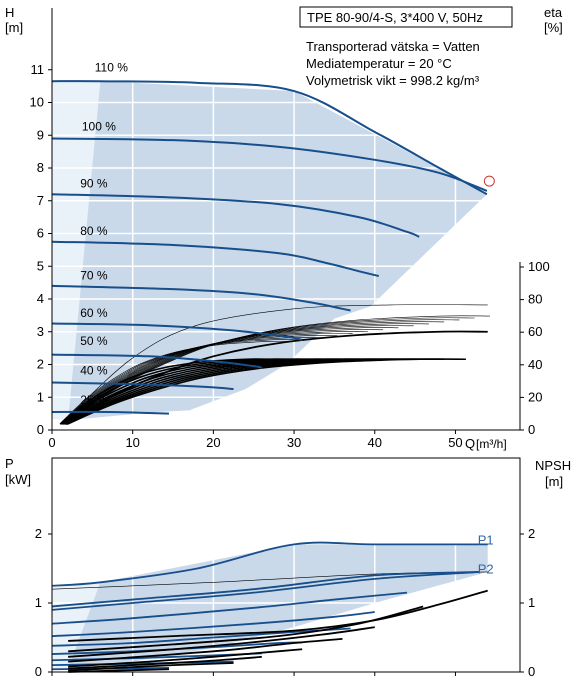  I want to click on power-curve-label: P1, so click(486, 540).